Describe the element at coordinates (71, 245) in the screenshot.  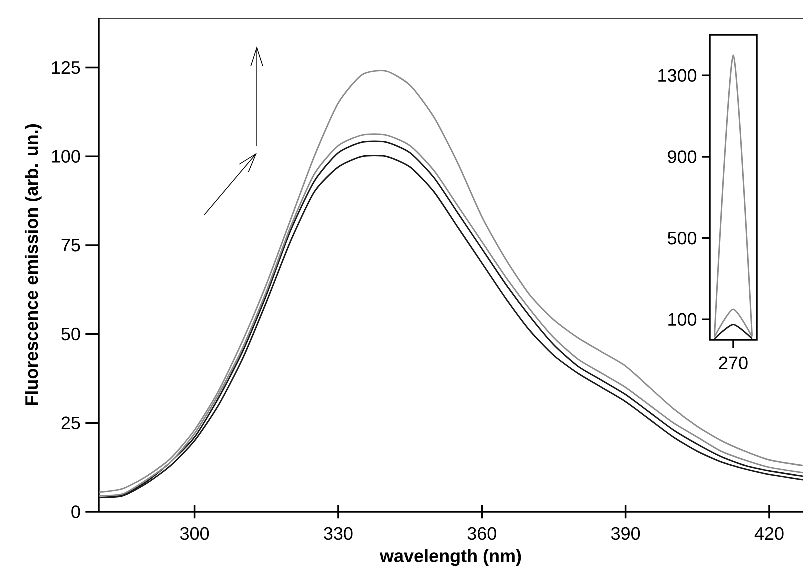
I see `y-tick-label: 75` at that location.